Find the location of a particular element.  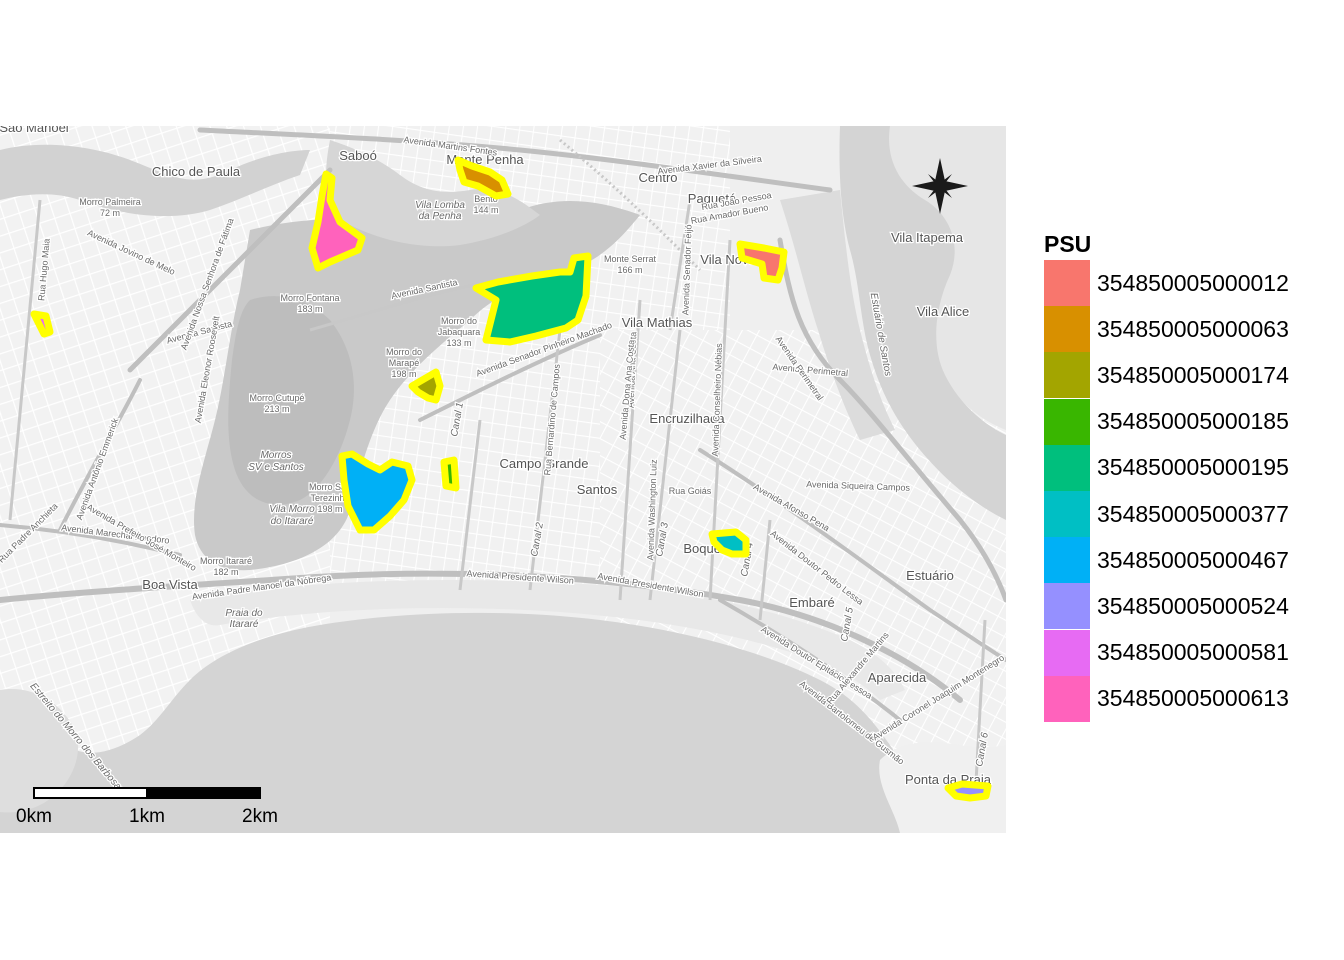

legend-item: 354850005000581 is located at coordinates (1189, 652).